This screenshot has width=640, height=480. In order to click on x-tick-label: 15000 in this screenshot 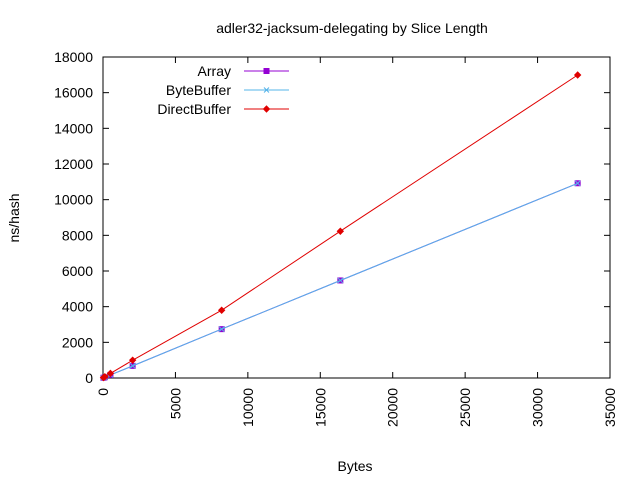, I will do `click(320, 407)`.